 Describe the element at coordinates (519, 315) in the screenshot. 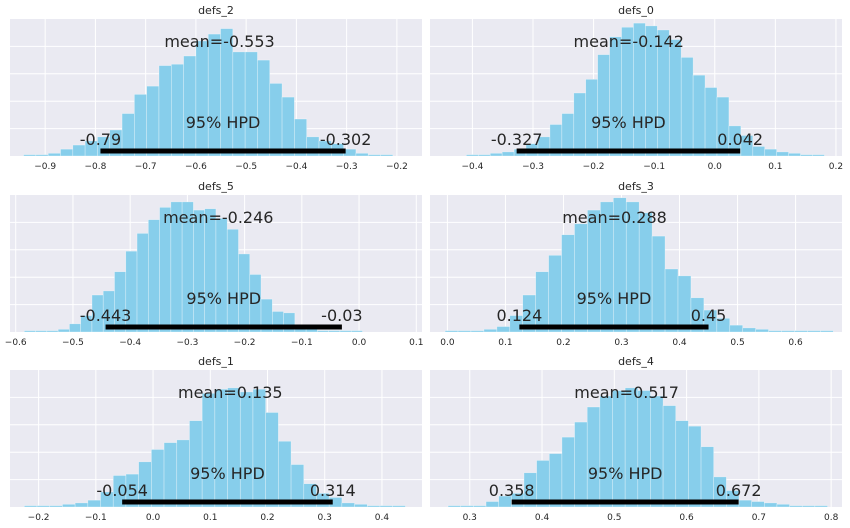

I see `hpd-low-label: 0.124` at that location.